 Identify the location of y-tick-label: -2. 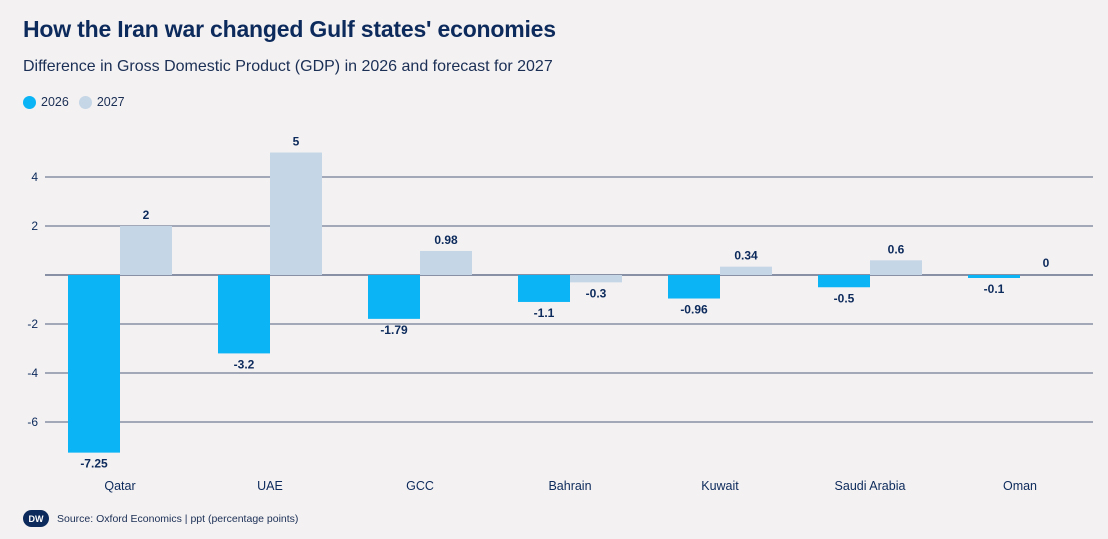
(32, 324).